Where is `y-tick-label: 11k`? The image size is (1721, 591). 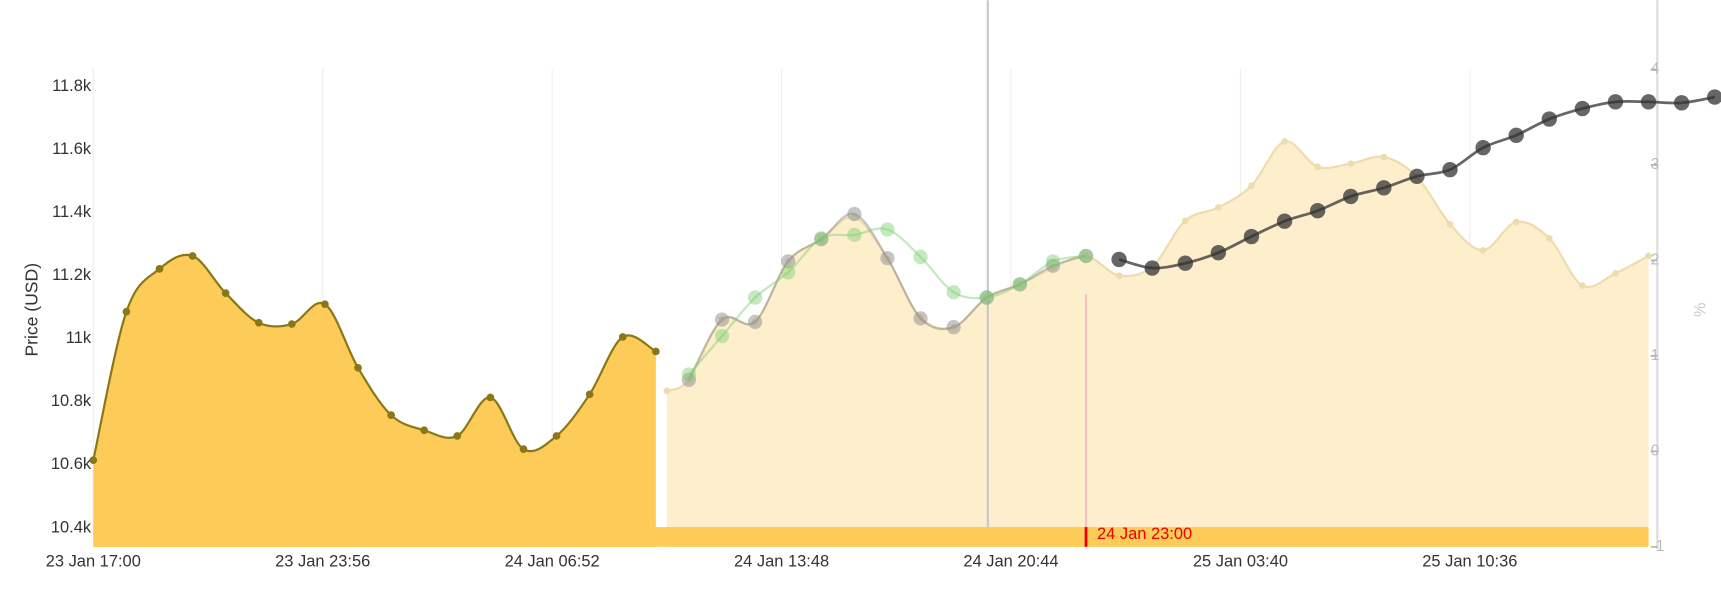 y-tick-label: 11k is located at coordinates (79, 338).